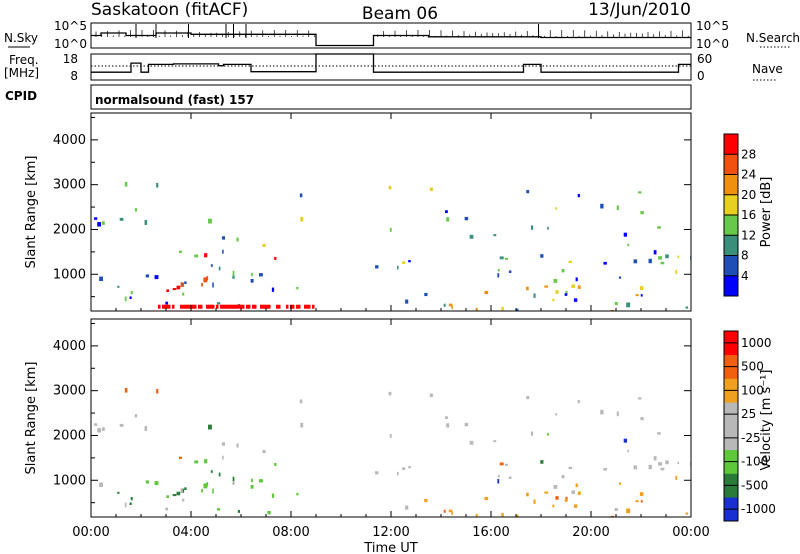 The height and width of the screenshot is (554, 800). I want to click on nsearch-tick-bottom: 10^0, so click(712, 44).